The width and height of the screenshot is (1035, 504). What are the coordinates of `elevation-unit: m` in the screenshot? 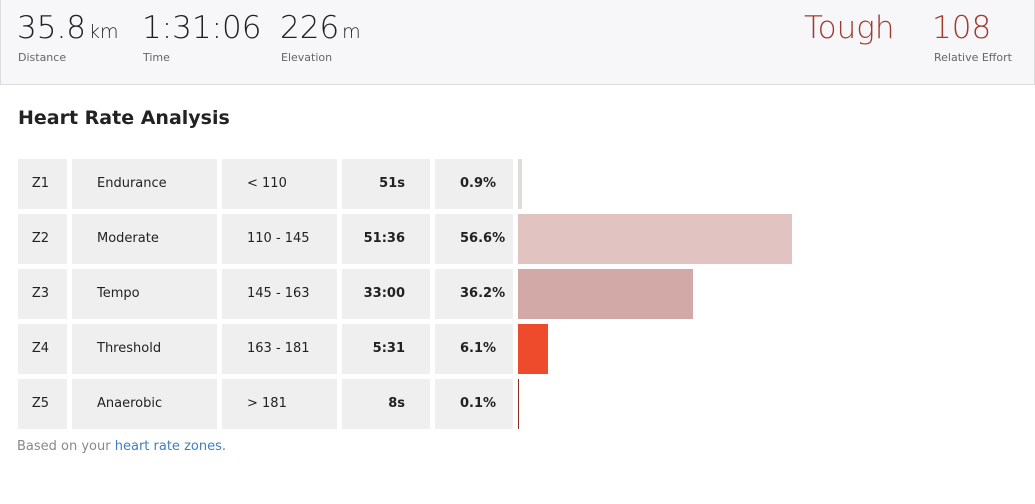 It's located at (351, 32).